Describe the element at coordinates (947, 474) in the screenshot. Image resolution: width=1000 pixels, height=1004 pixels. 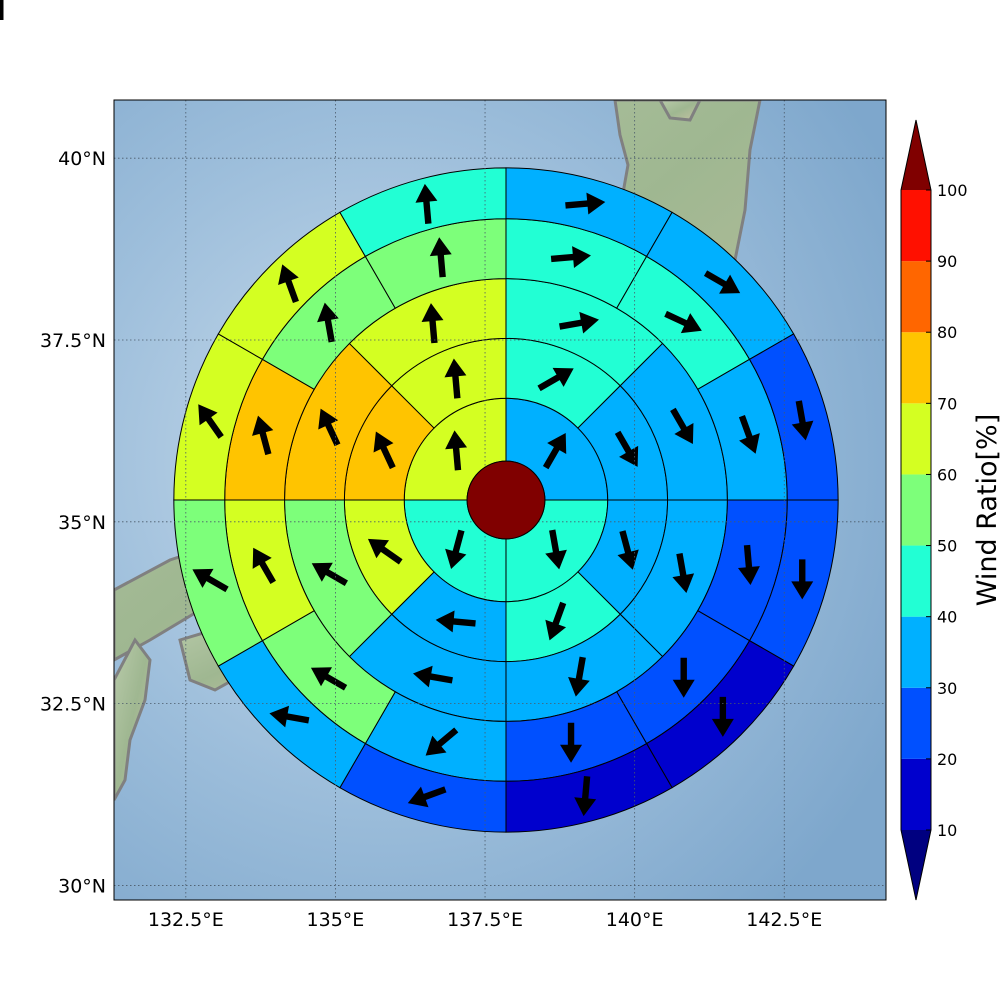
I see `colorbar-tick-label: 60` at that location.